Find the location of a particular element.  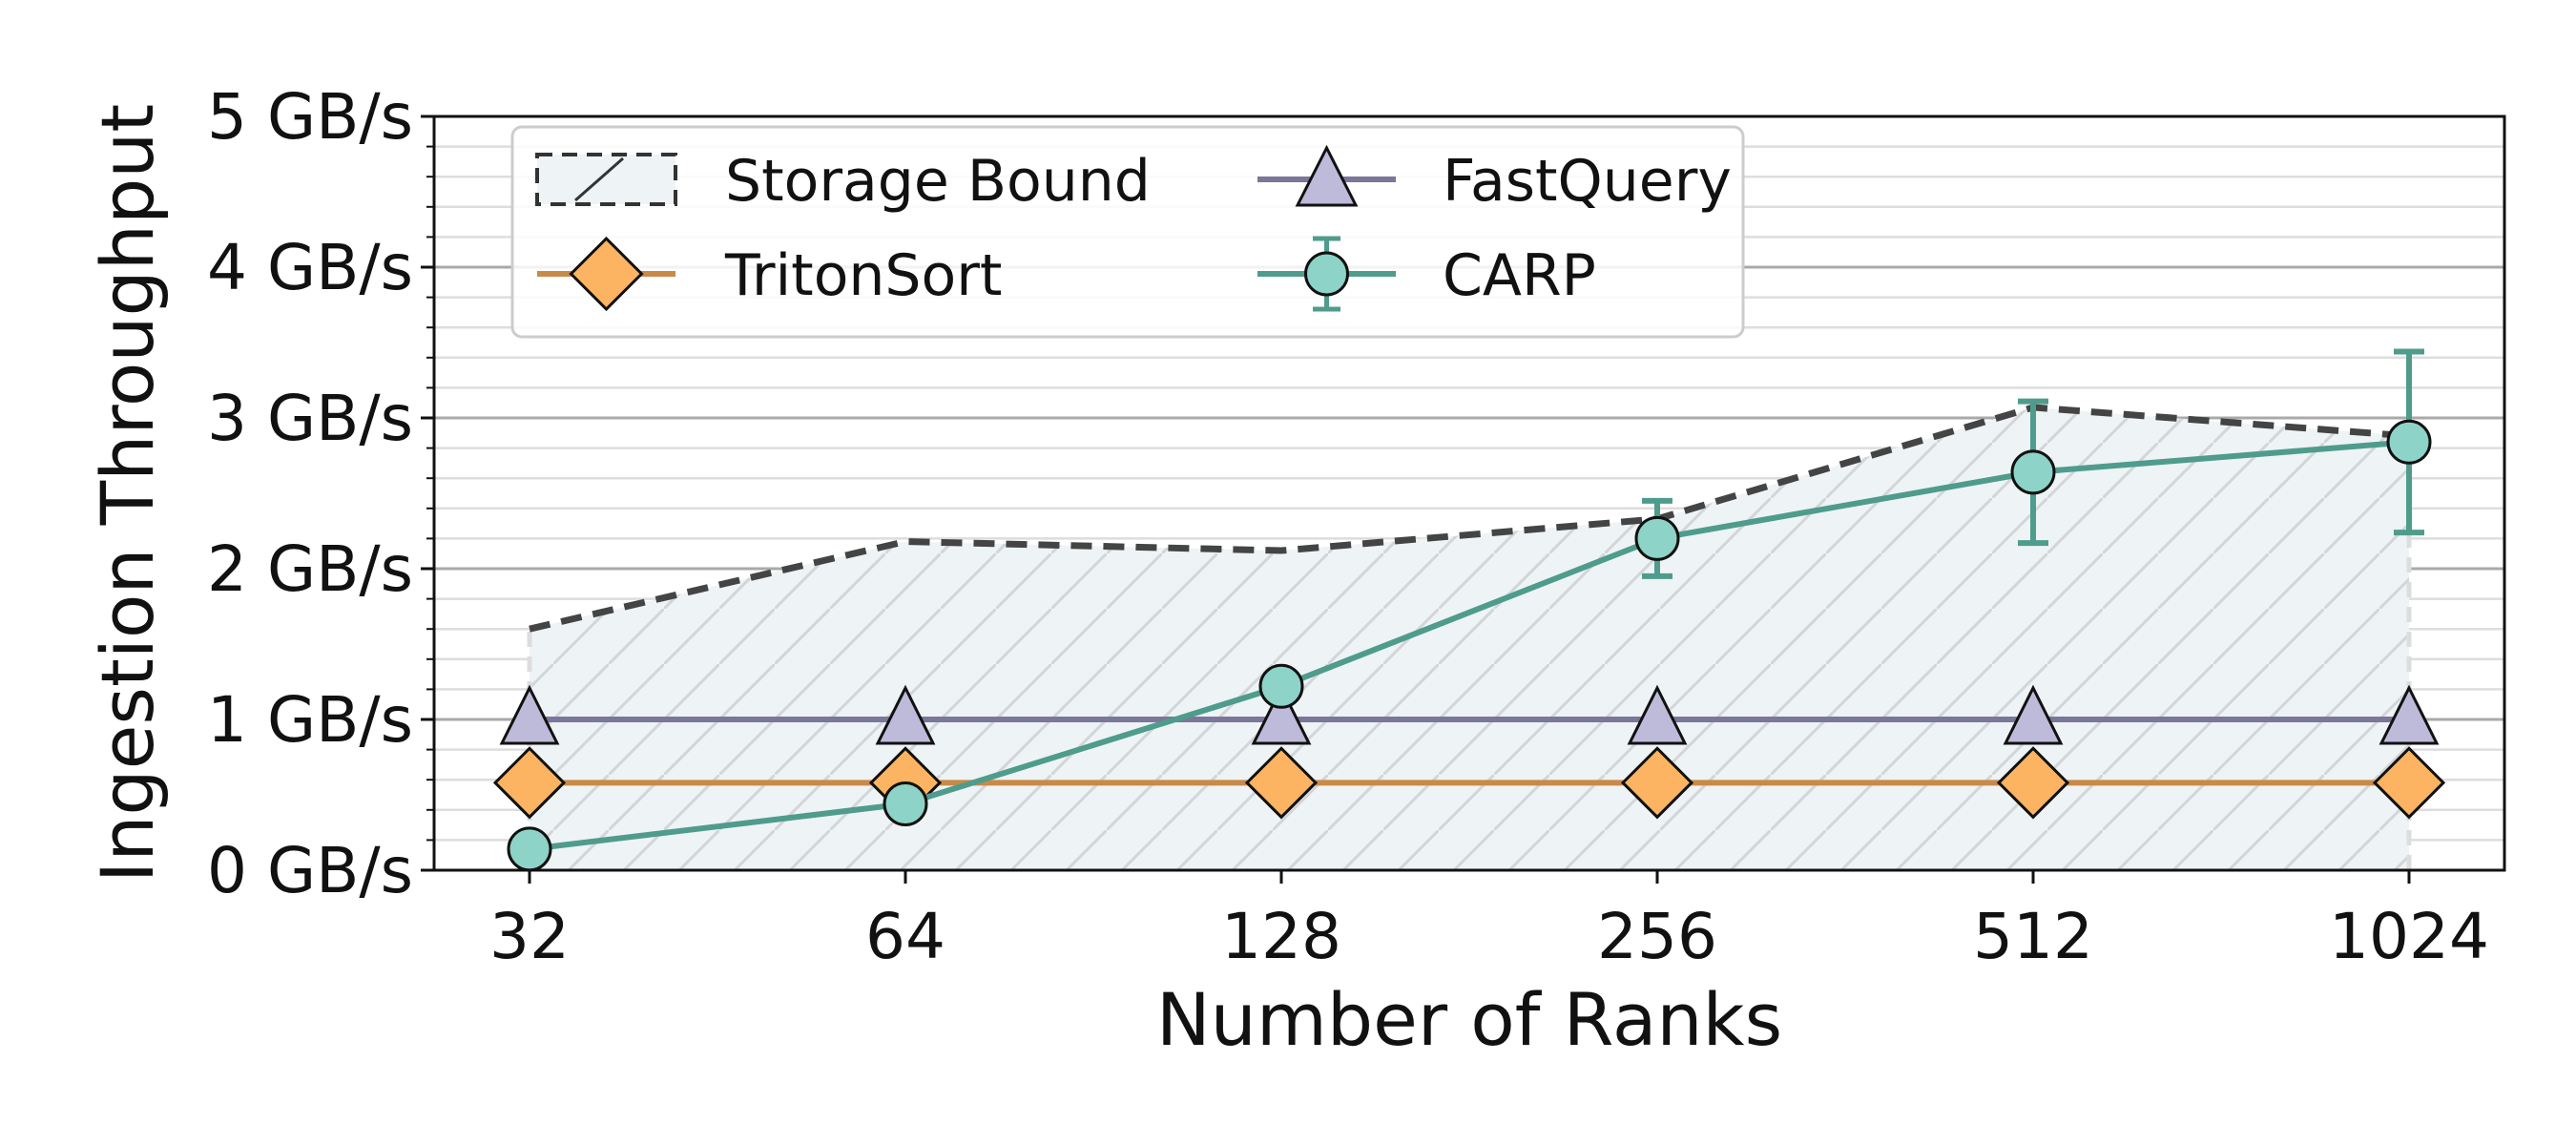

legend-item-tritonsort: TritonSort is located at coordinates (769, 274).